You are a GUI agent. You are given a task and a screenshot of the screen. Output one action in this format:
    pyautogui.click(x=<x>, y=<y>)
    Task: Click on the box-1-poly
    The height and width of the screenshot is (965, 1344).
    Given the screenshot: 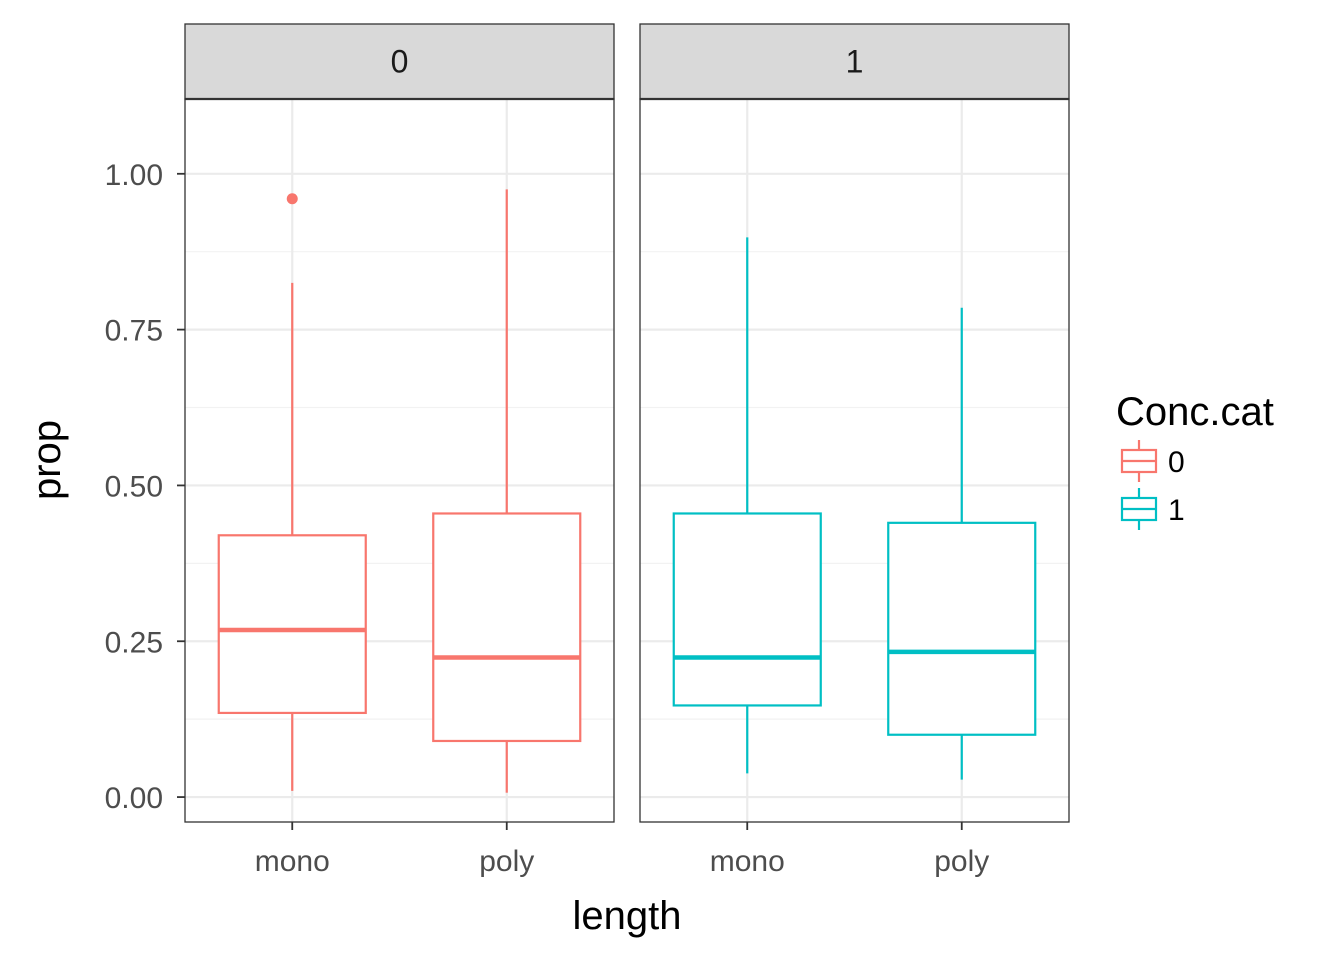 What is the action you would take?
    pyautogui.click(x=962, y=543)
    